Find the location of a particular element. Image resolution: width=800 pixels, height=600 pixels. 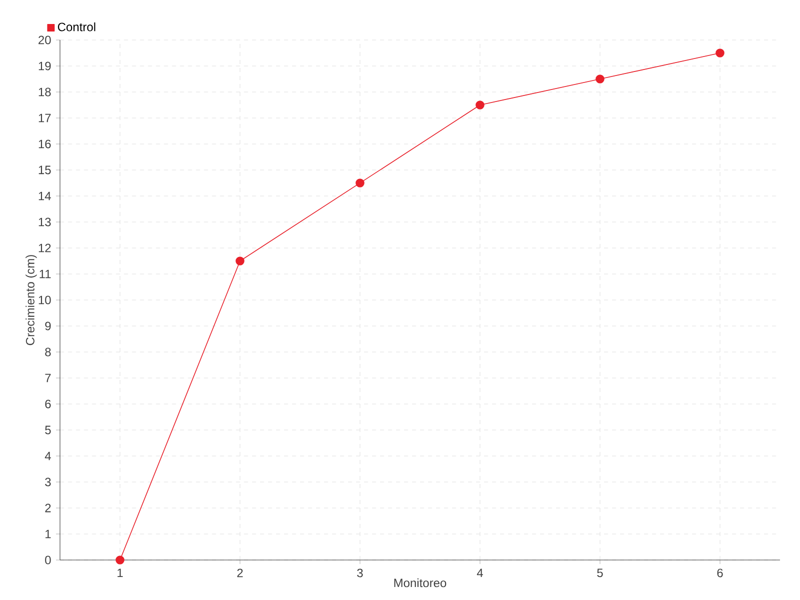

y-tick-label: 1 is located at coordinates (48, 534).